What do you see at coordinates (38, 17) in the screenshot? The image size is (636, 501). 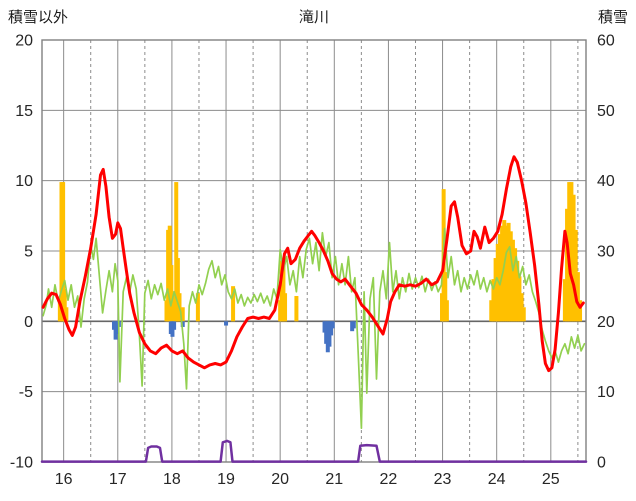 I see `left-axis-title: 積雪以外` at bounding box center [38, 17].